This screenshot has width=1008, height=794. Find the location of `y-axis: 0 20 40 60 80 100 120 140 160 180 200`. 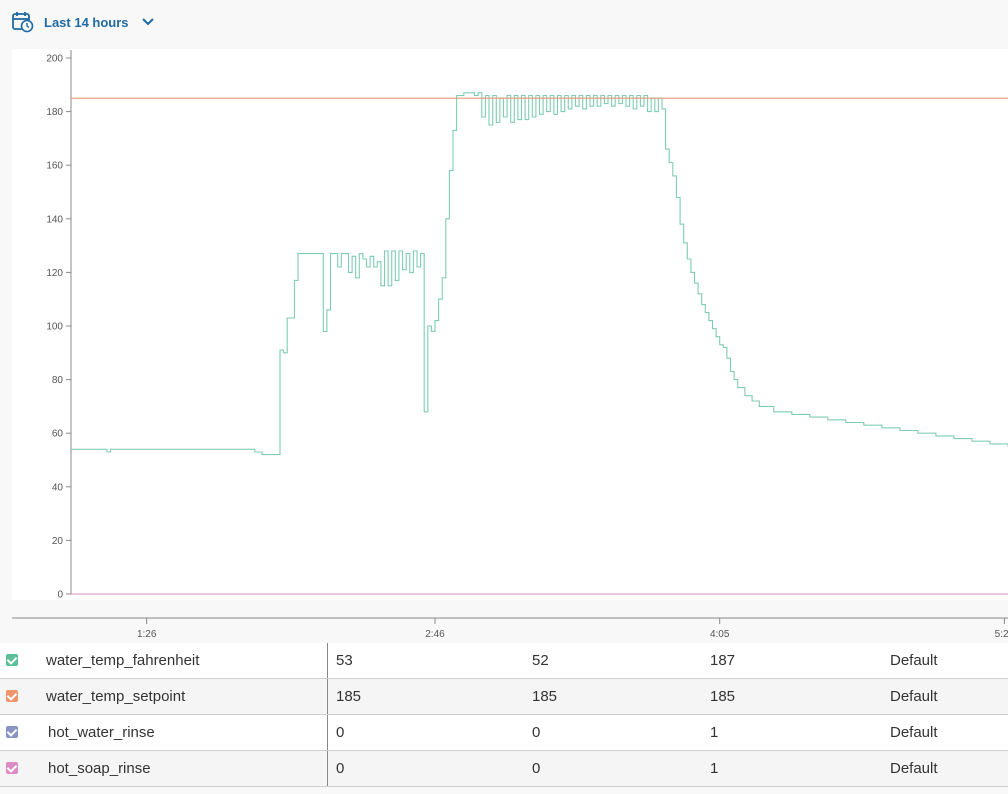

y-axis: 0 20 40 60 80 100 120 140 160 180 200 is located at coordinates (59, 325).